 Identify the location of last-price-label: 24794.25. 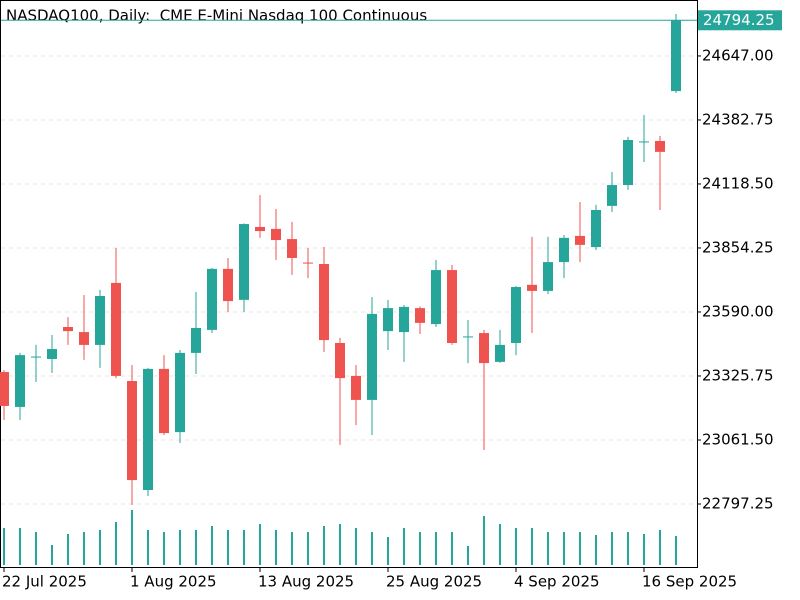
(739, 20).